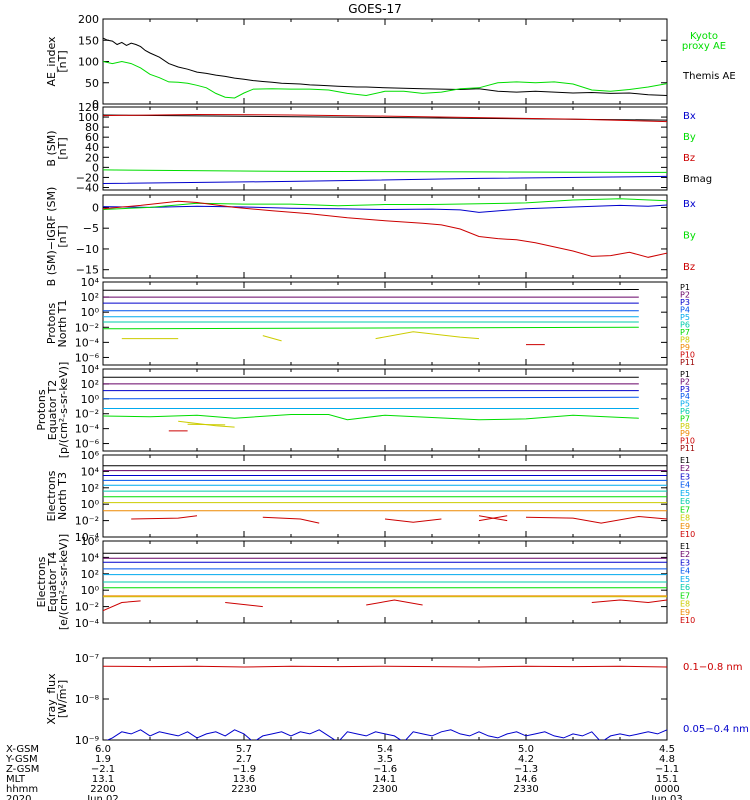  What do you see at coordinates (371, 417) in the screenshot?
I see `series-line-p7` at bounding box center [371, 417].